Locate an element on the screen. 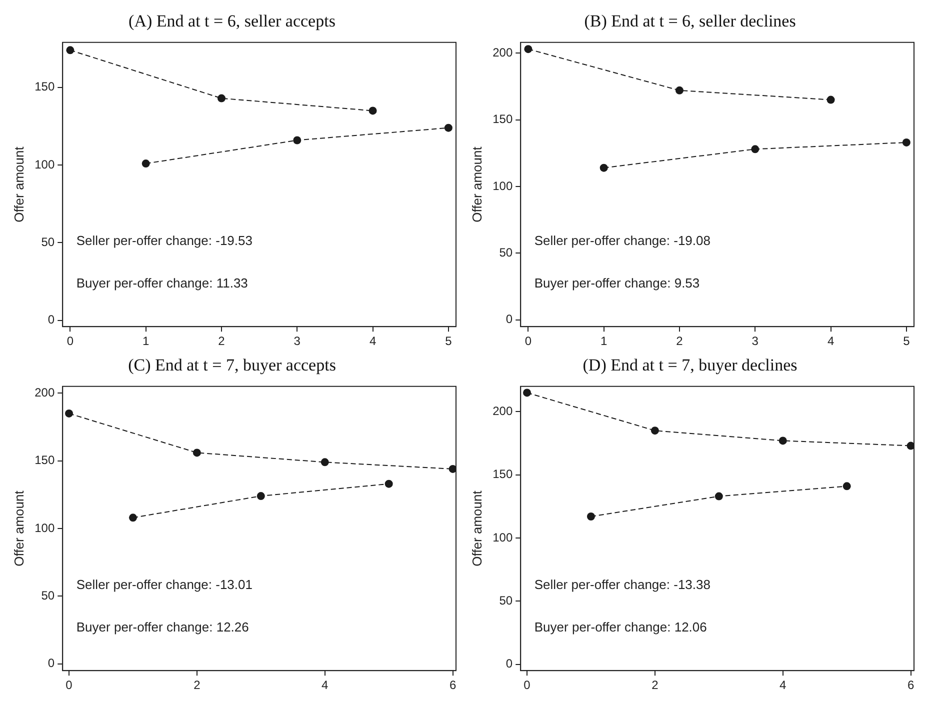 The height and width of the screenshot is (704, 933). chart-title: (C) End at t = 7, buyer accepts is located at coordinates (232, 365).